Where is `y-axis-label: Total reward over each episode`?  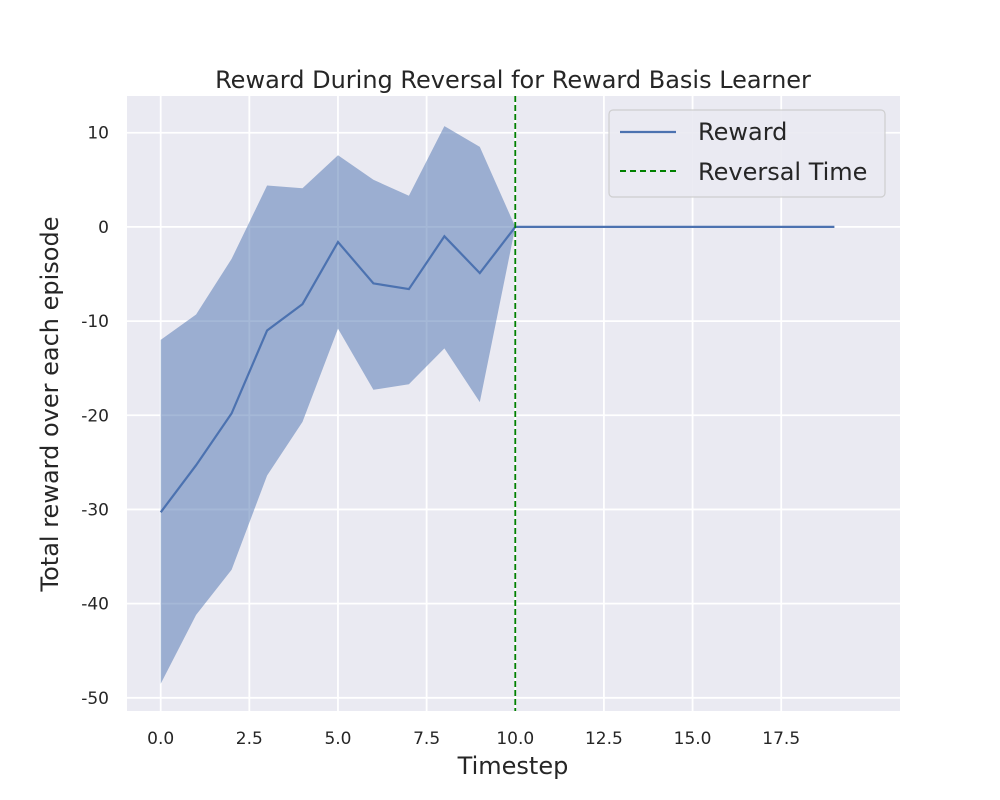
y-axis-label: Total reward over each episode is located at coordinates (50, 405).